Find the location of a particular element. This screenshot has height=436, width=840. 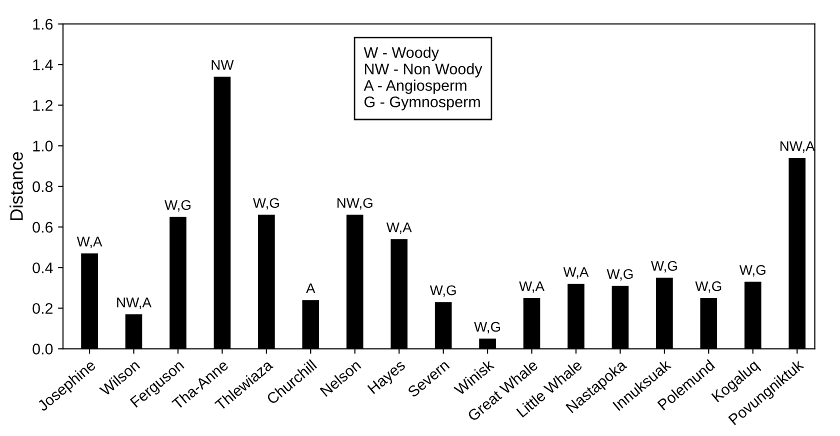

text: 1.0 is located at coordinates (43, 146).